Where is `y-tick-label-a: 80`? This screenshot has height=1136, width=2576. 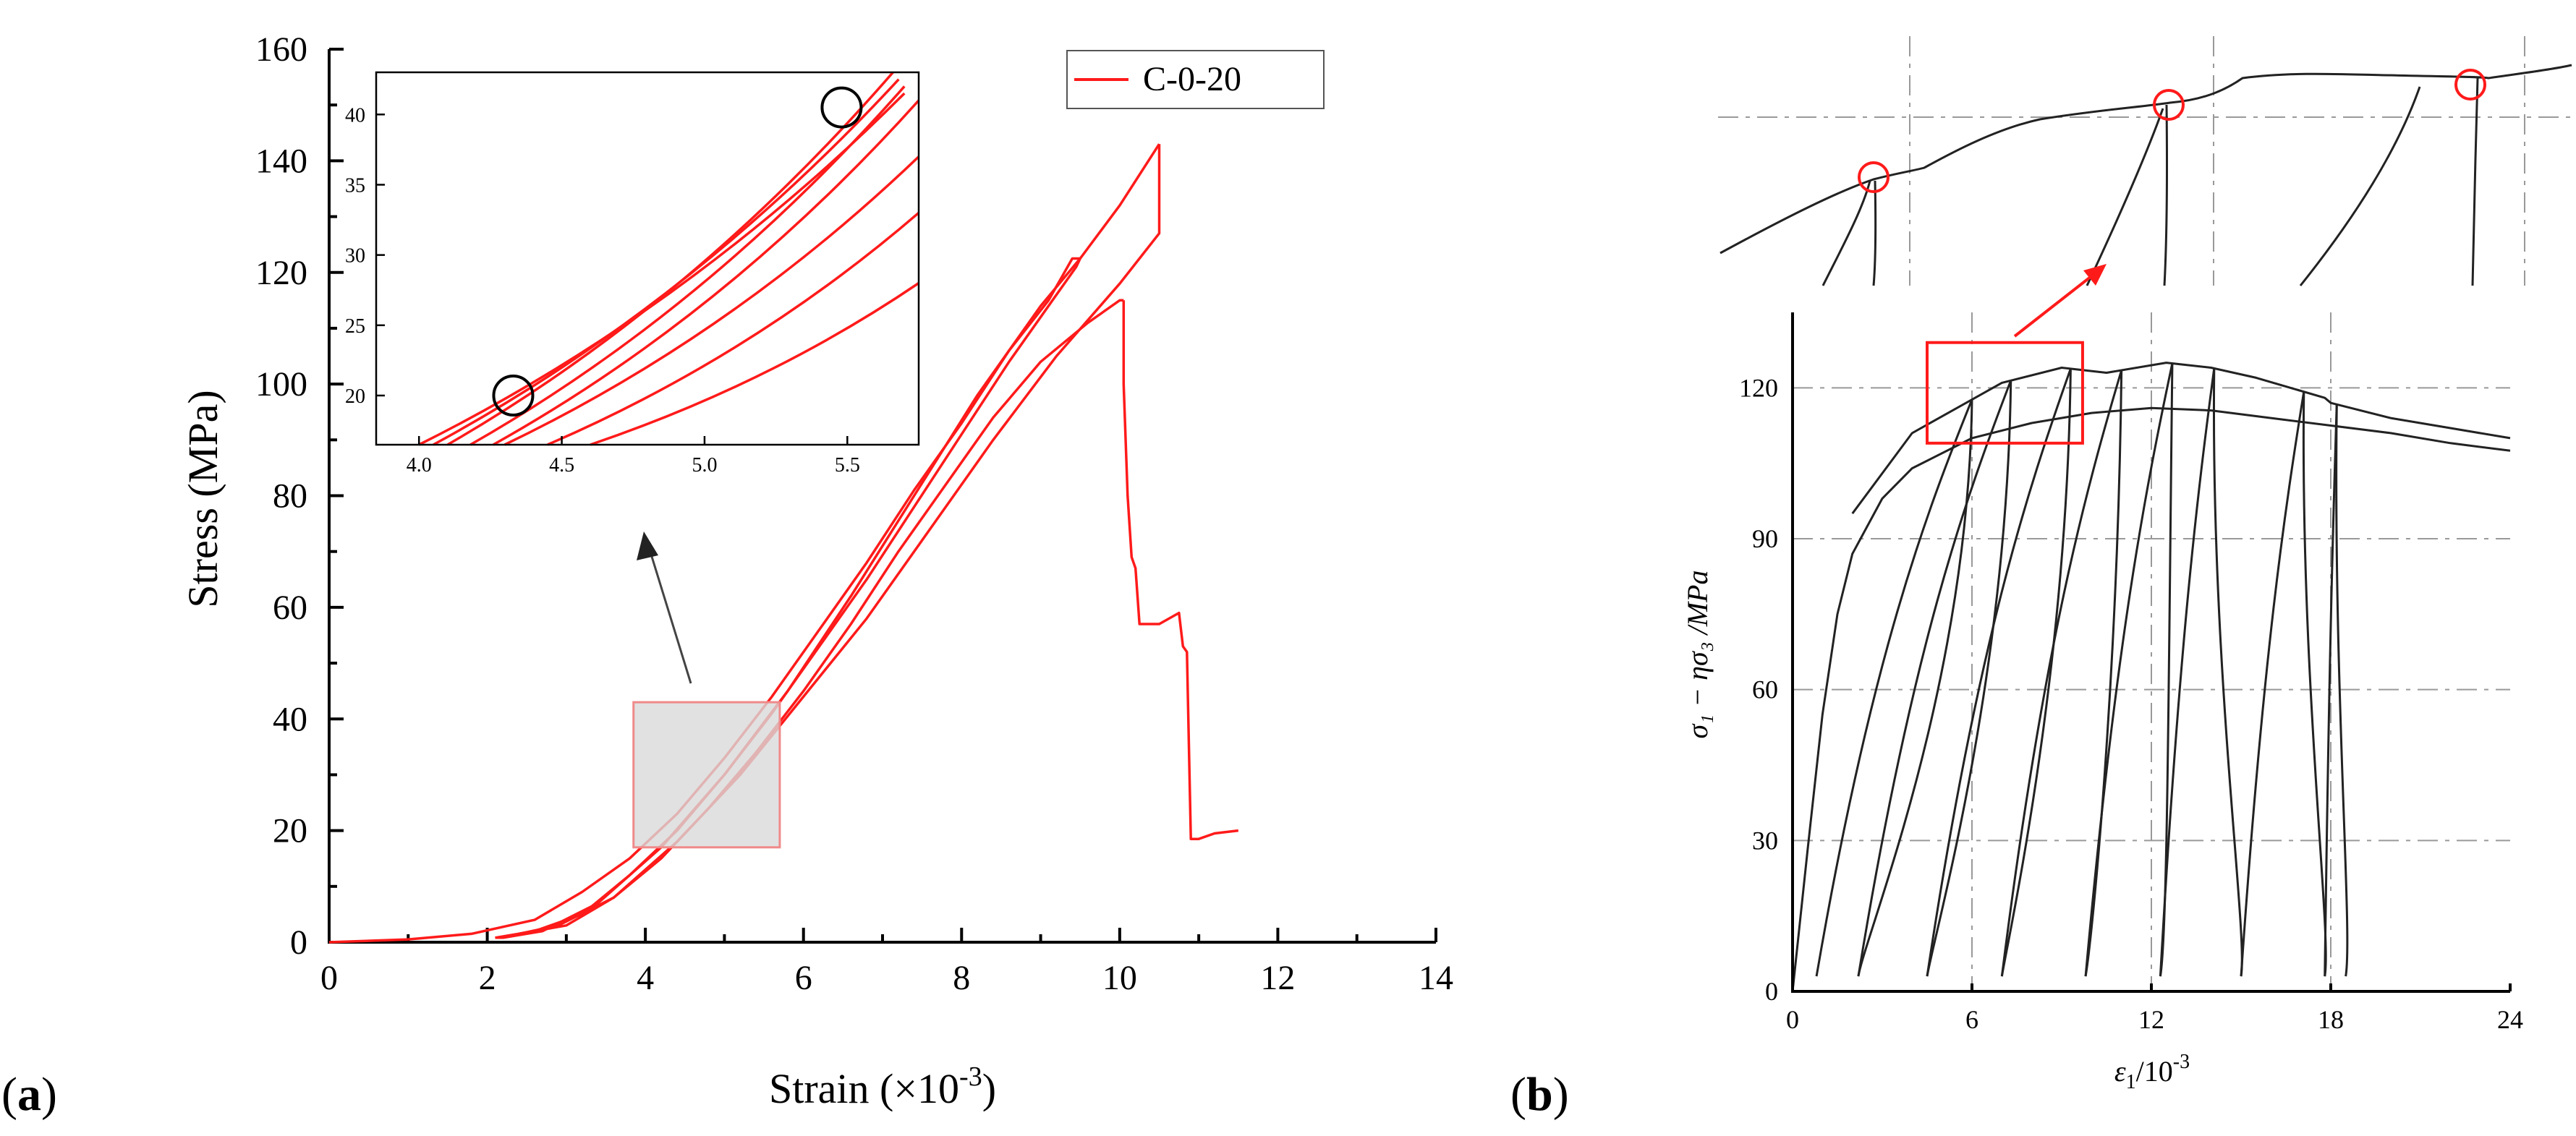
y-tick-label-a: 80 is located at coordinates (290, 496).